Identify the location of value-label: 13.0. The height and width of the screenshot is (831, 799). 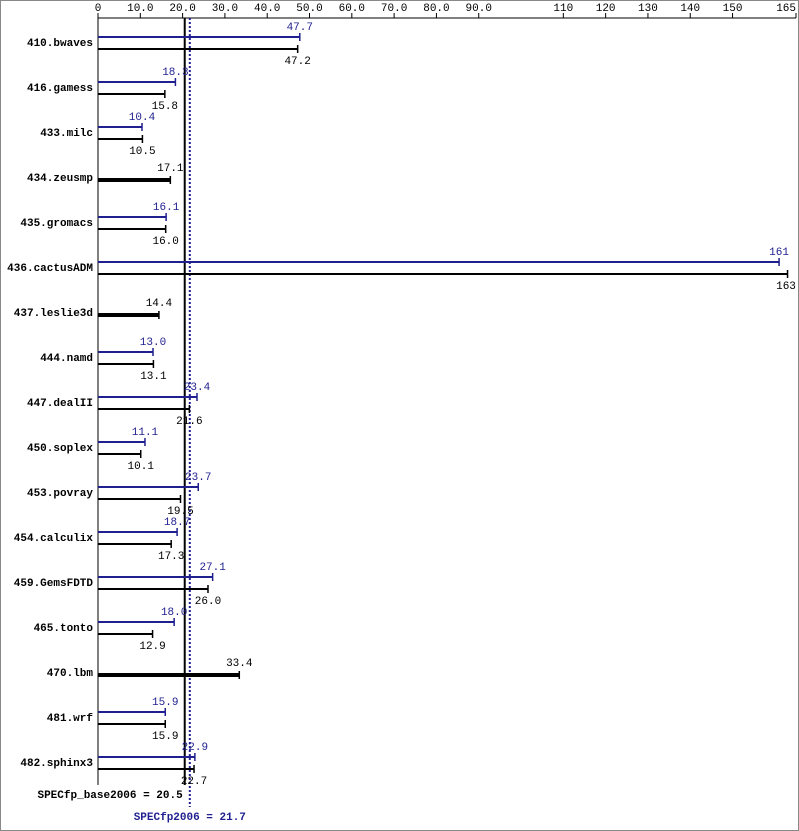
(153, 343).